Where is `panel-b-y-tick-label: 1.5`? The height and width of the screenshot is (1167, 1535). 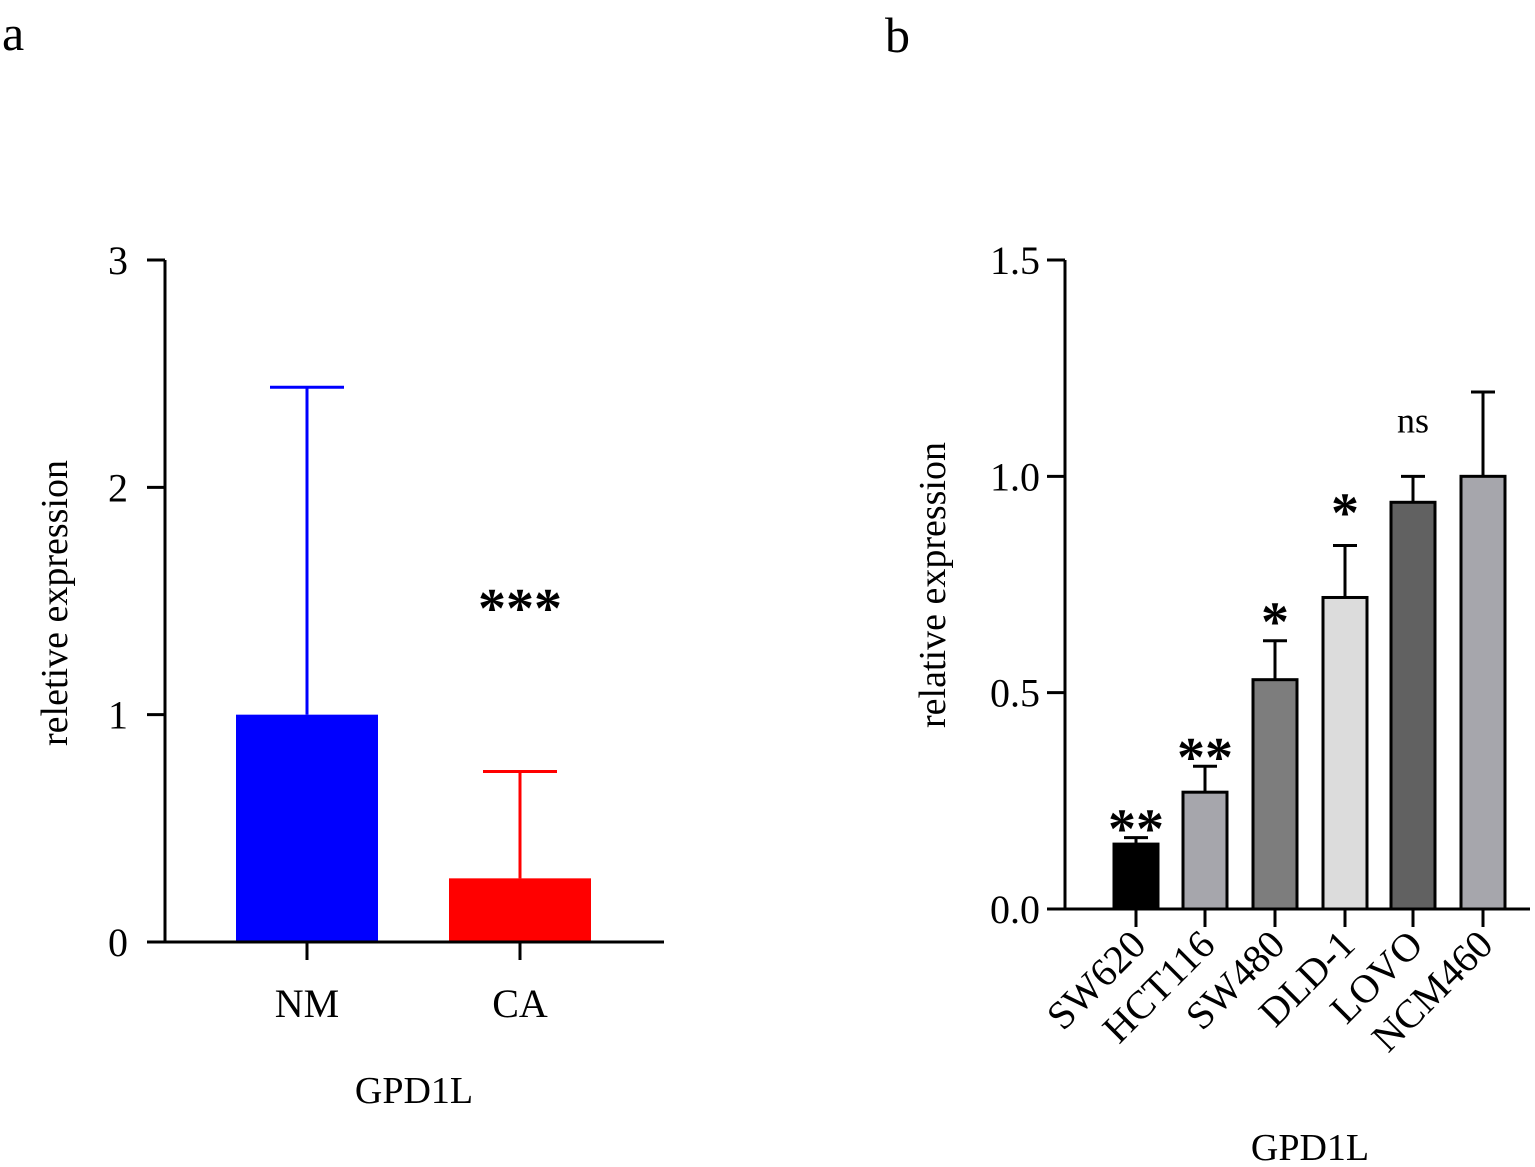
panel-b-y-tick-label: 1.5 is located at coordinates (1015, 260).